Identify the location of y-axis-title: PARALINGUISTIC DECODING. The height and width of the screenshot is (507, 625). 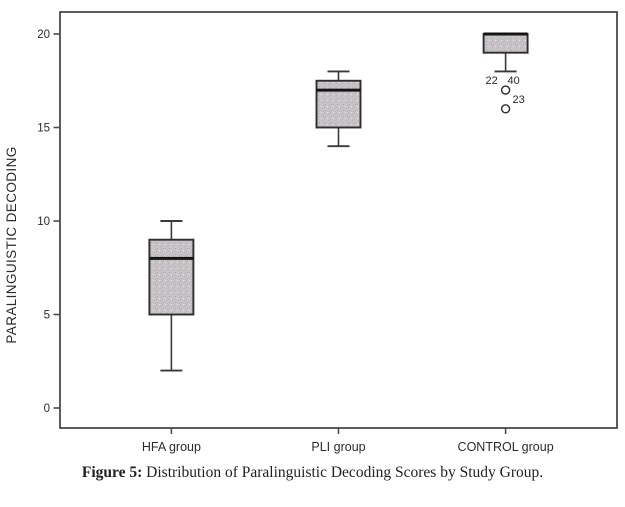
(11, 244).